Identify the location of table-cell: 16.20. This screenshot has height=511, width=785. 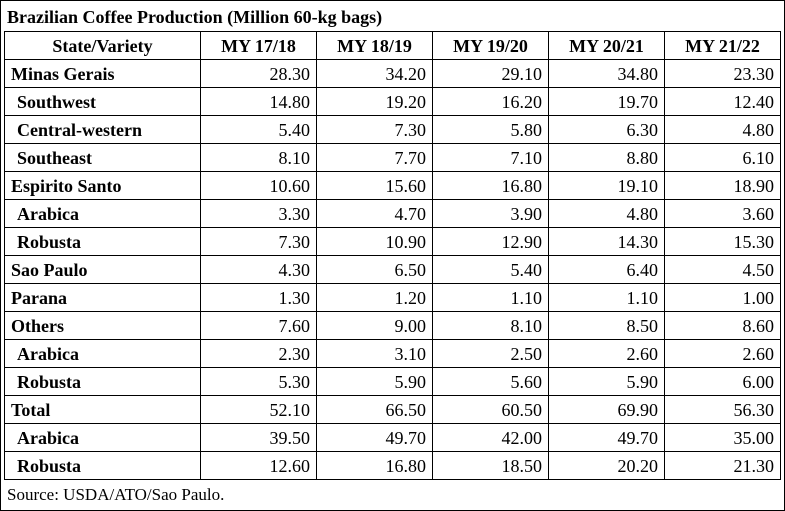
(490, 101).